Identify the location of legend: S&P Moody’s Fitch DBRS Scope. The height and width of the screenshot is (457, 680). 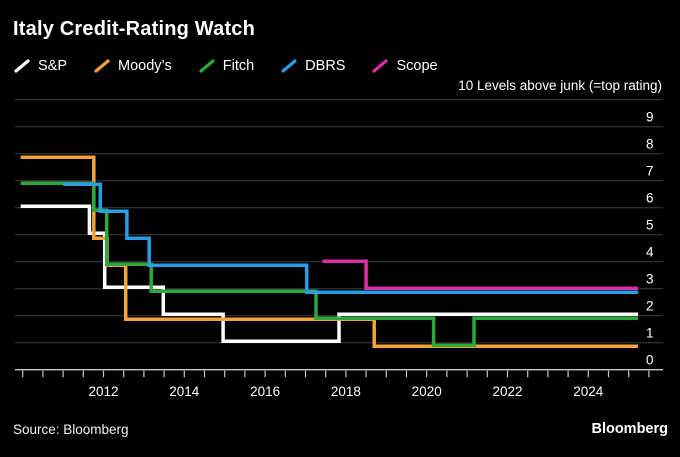
(226, 66).